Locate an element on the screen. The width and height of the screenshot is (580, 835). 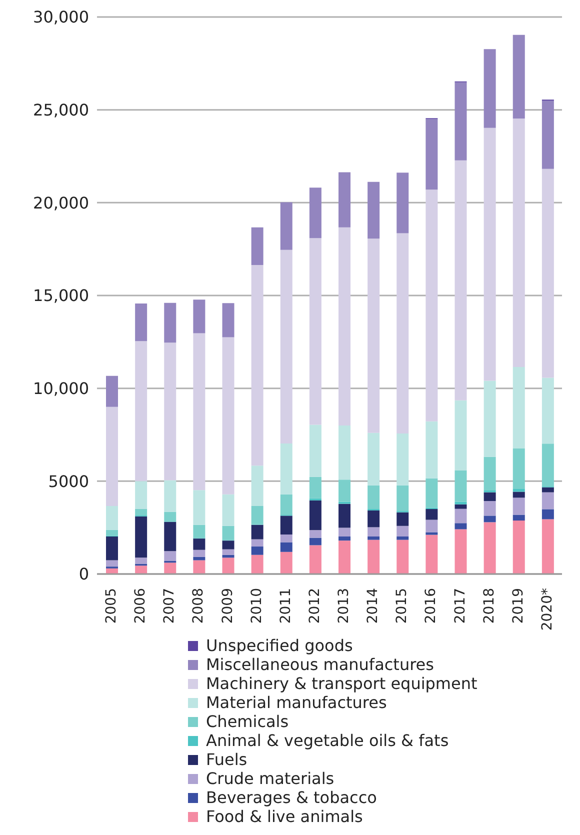
legend-label: Material manufactures is located at coordinates (296, 702).